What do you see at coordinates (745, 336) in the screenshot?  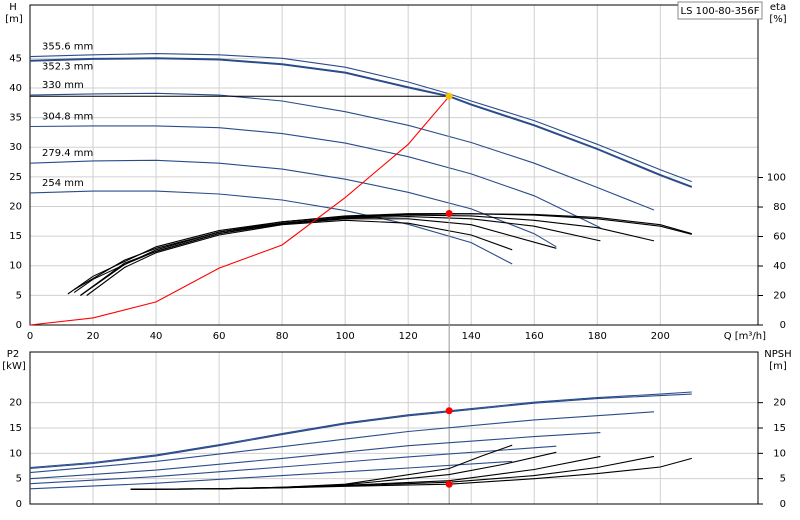 I see `x-axis-label: Q [m³/h]` at bounding box center [745, 336].